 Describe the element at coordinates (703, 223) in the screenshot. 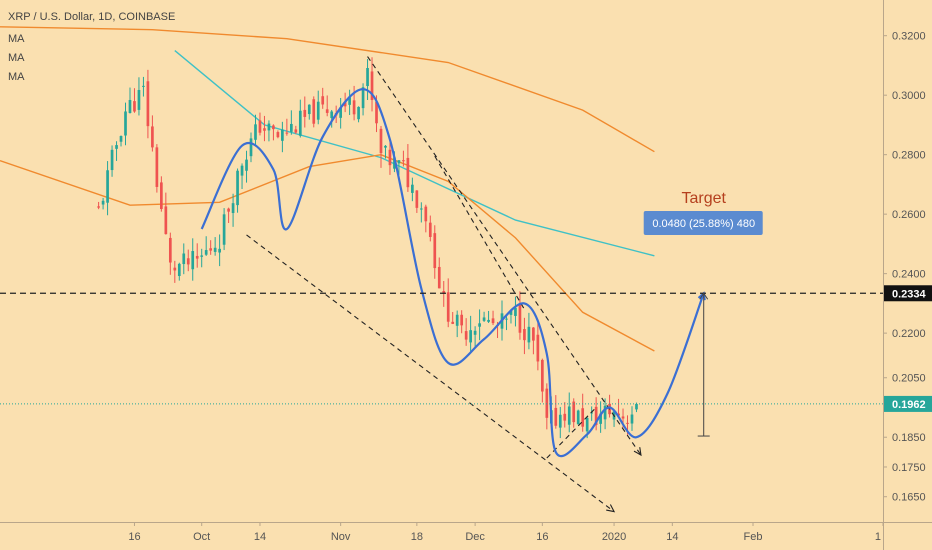

I see `target-label-box` at that location.